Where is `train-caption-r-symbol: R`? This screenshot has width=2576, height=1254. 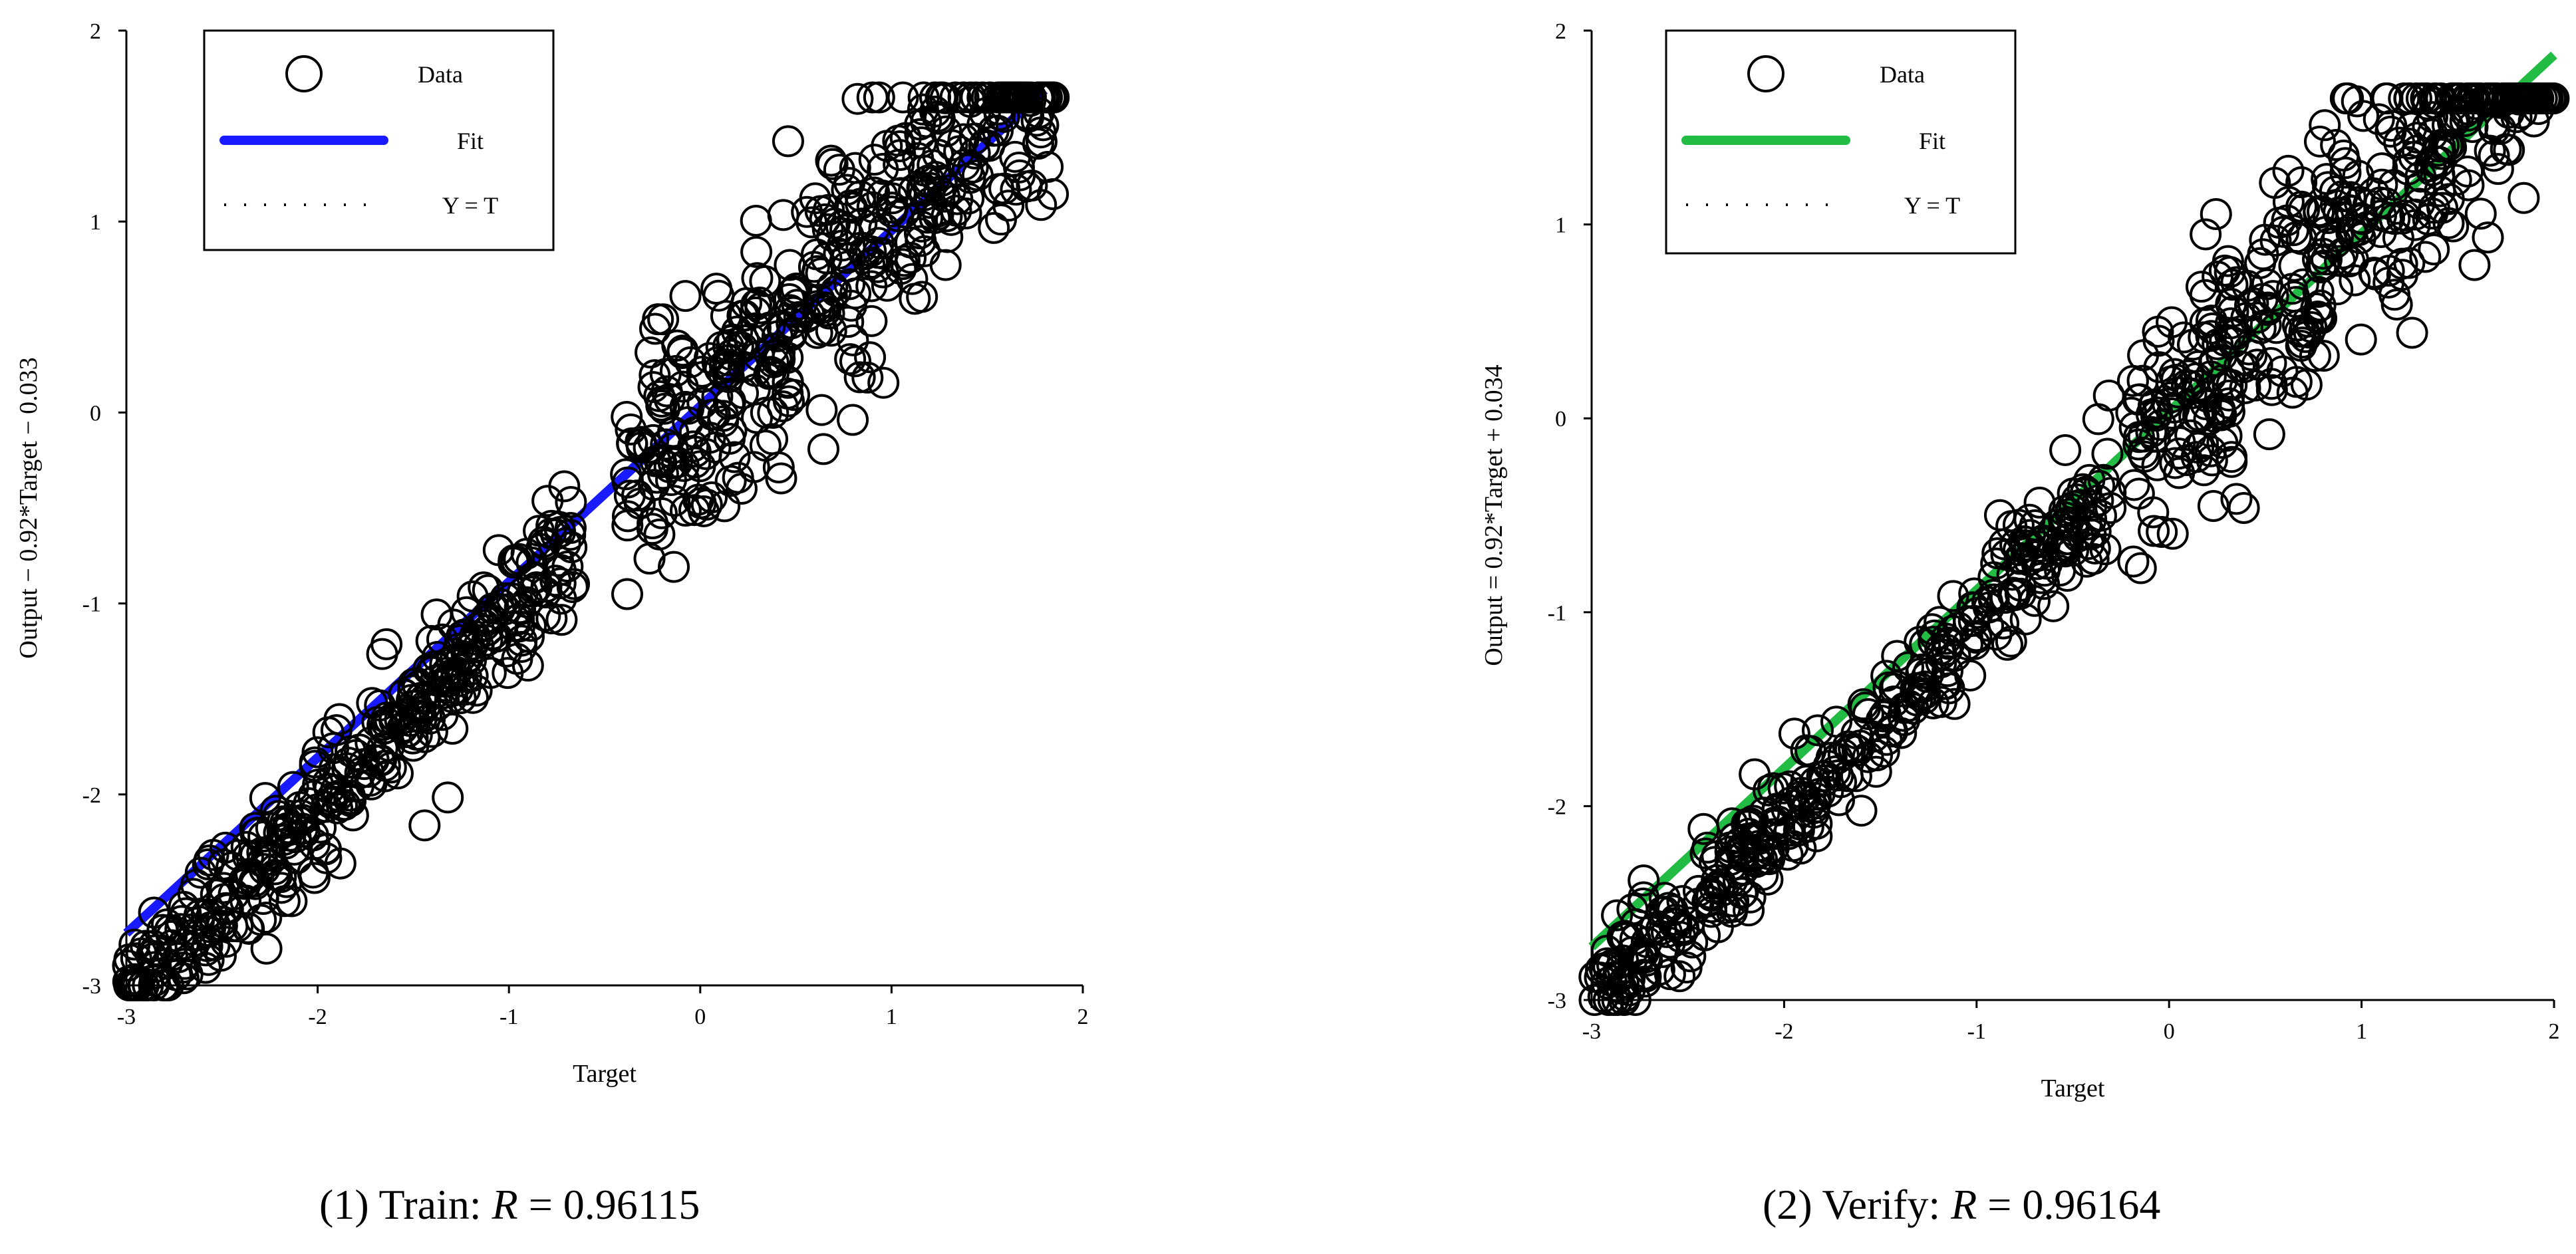 train-caption-r-symbol: R is located at coordinates (505, 1204).